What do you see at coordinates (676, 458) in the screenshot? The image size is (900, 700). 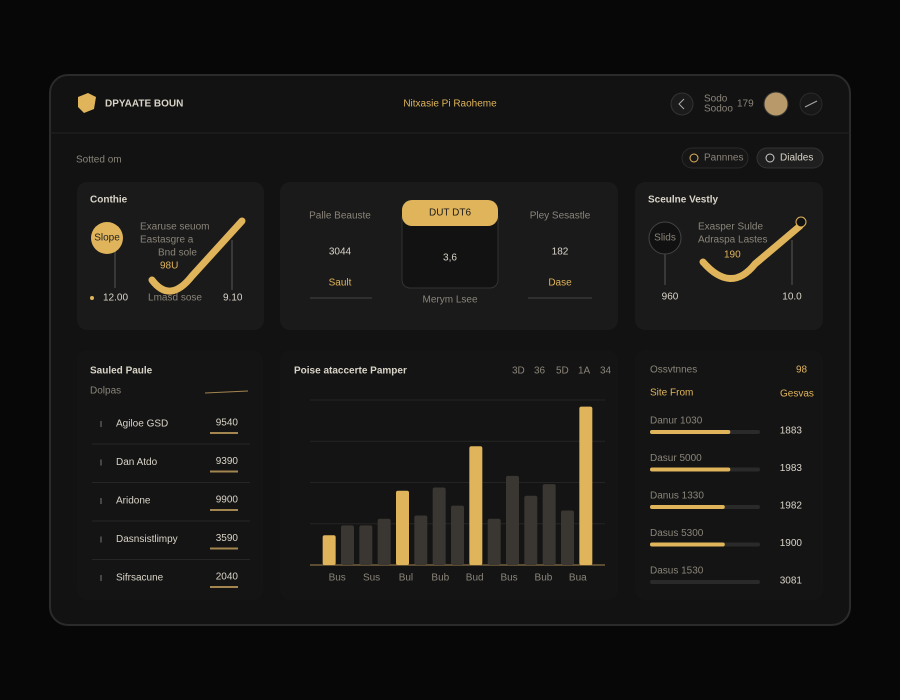 I see `progress-label: Dasur 5000` at bounding box center [676, 458].